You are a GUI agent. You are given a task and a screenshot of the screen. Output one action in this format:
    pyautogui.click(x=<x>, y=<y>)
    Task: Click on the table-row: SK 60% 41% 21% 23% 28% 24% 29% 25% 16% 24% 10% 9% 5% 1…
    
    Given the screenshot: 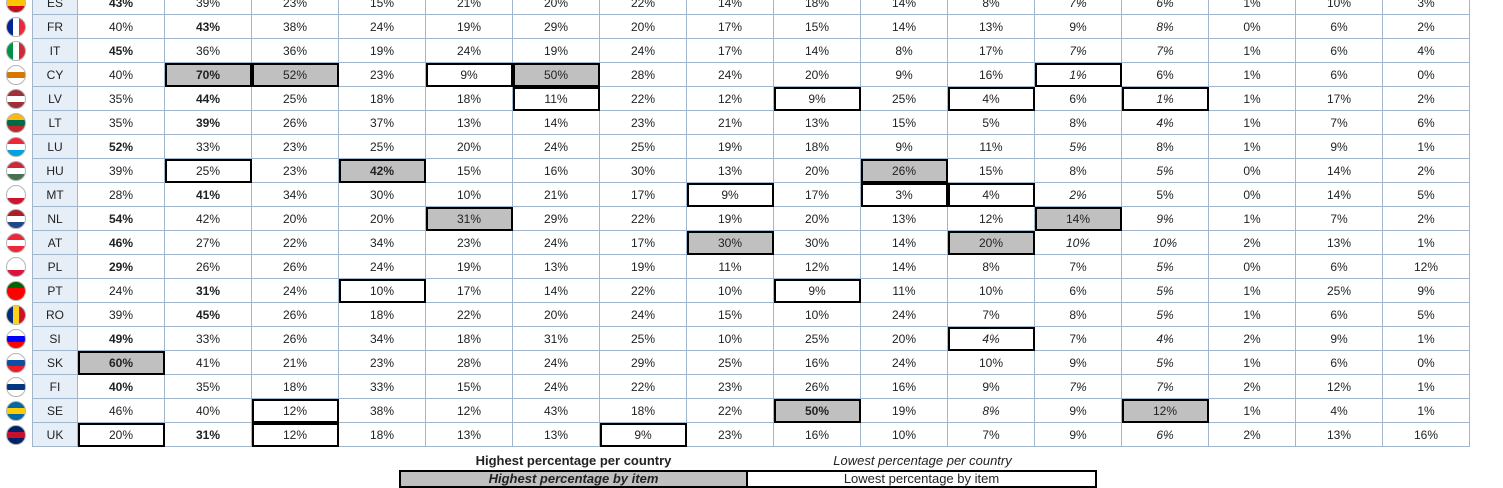 What is the action you would take?
    pyautogui.click(x=735, y=362)
    